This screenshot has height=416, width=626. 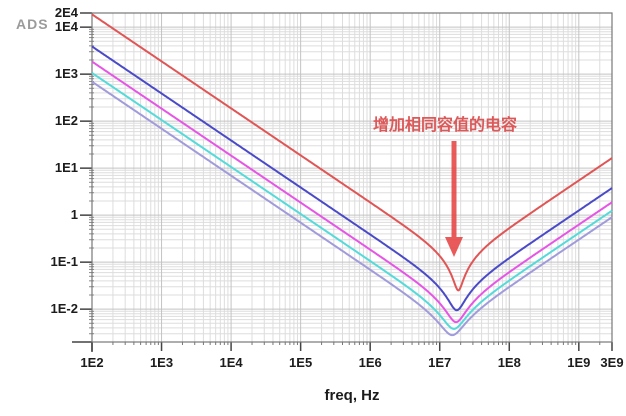 I want to click on x-axis-title: freq, Hz, so click(x=352, y=395).